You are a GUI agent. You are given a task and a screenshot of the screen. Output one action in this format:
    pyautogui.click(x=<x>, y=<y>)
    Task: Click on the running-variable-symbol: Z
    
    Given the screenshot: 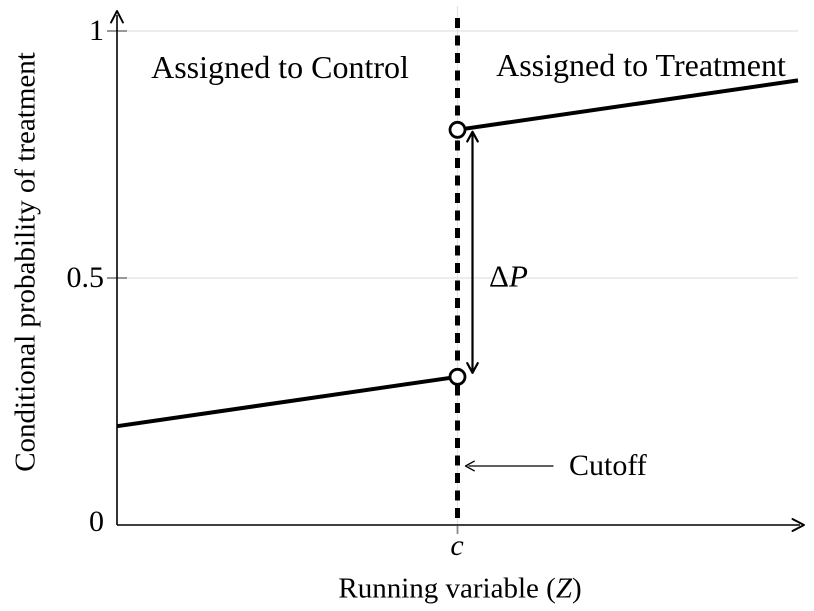 What is the action you would take?
    pyautogui.click(x=563, y=588)
    